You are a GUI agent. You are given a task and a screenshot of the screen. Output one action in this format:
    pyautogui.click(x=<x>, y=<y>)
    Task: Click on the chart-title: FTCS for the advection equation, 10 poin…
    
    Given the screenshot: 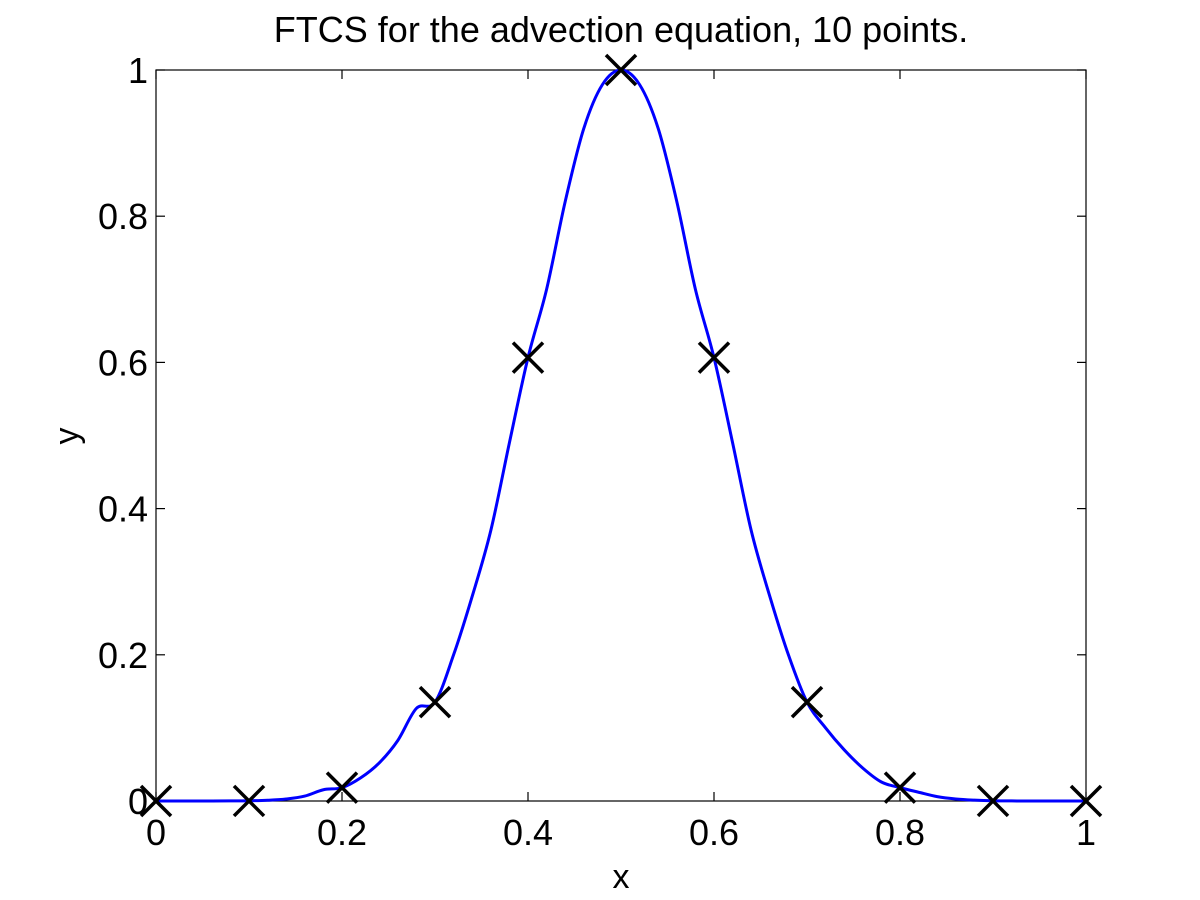 What is the action you would take?
    pyautogui.click(x=621, y=29)
    